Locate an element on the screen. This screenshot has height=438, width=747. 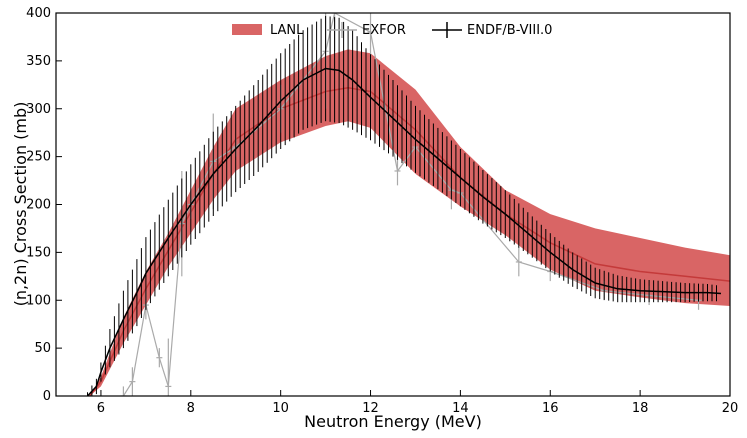
x-tick-label: 6 is located at coordinates (101, 408).